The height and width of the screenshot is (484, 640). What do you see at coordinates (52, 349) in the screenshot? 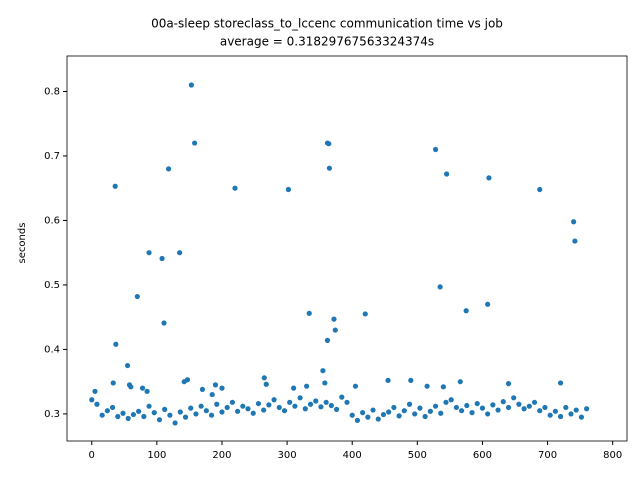
I see `y-tick-label: 0.4` at bounding box center [52, 349].